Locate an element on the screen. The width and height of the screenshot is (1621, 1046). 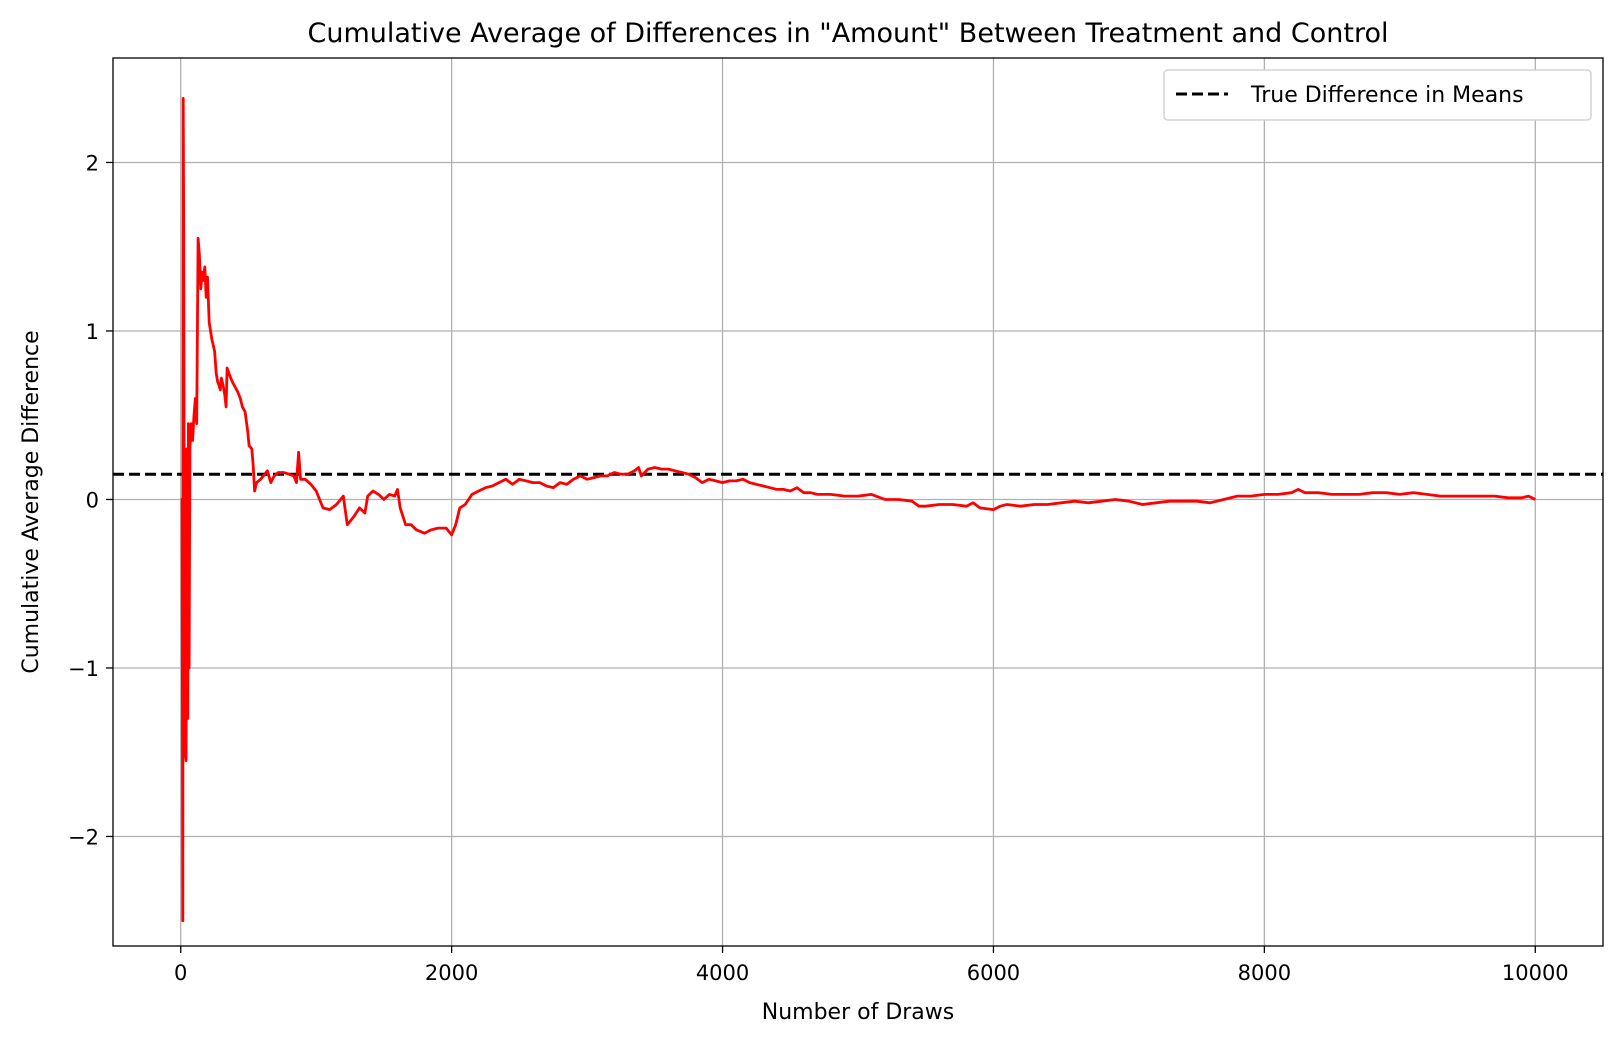
x-tick-label: 8000 is located at coordinates (1264, 973).